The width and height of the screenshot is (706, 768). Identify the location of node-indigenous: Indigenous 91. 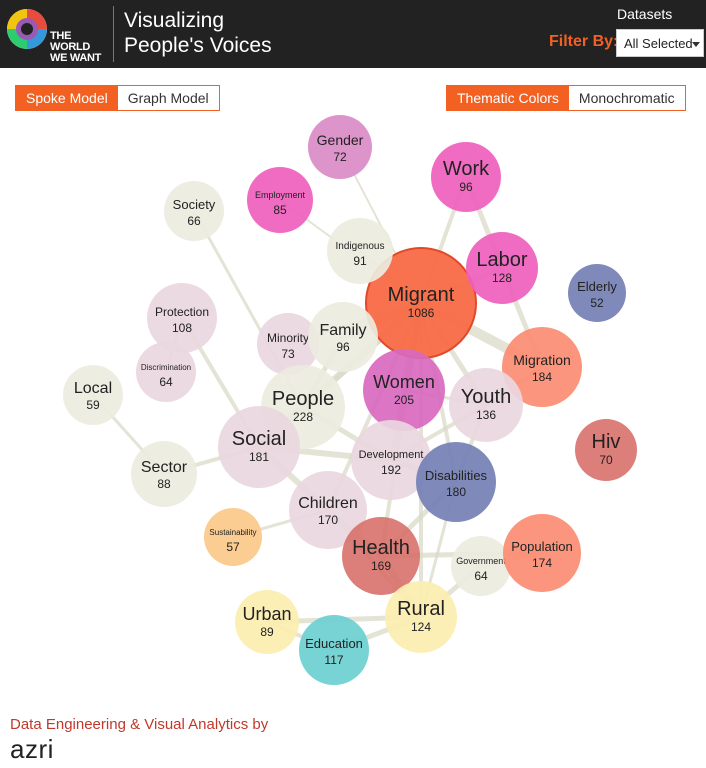
(360, 251).